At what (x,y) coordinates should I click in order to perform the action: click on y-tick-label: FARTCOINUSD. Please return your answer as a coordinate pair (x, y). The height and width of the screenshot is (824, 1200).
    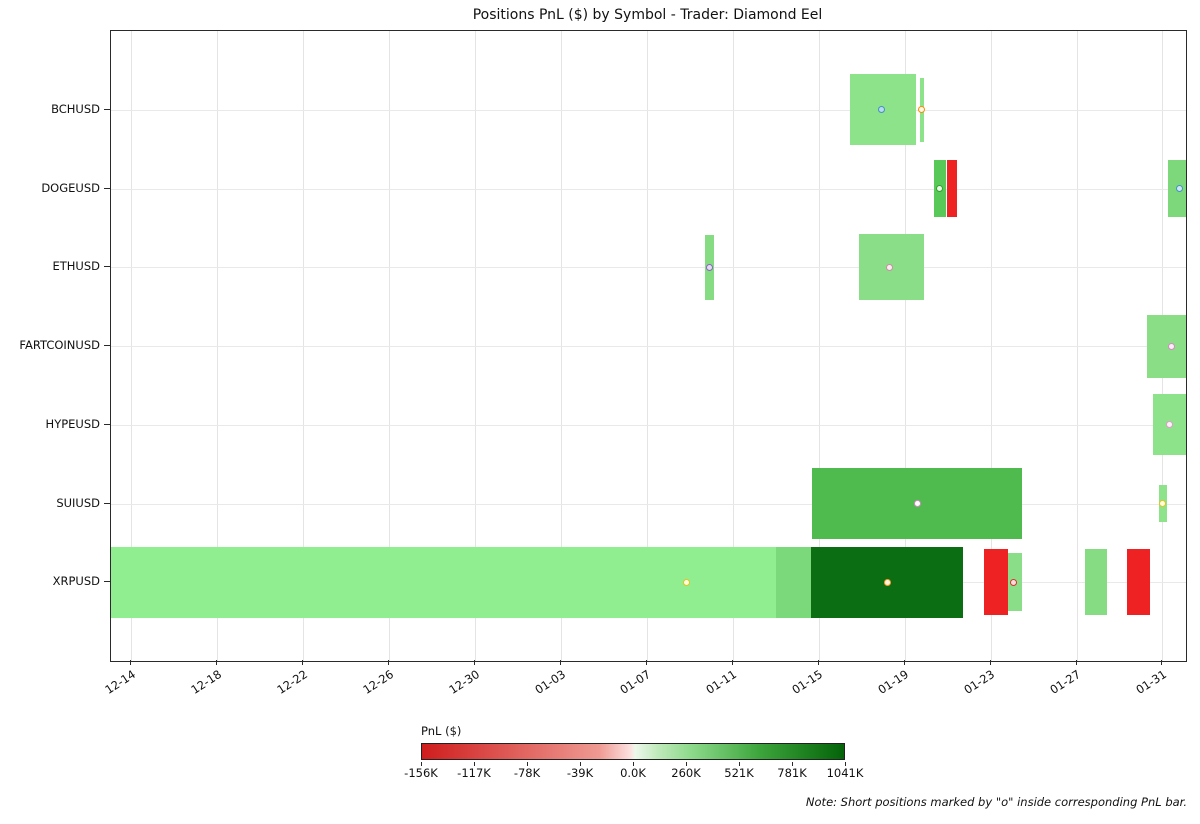
    Looking at the image, I should click on (59, 345).